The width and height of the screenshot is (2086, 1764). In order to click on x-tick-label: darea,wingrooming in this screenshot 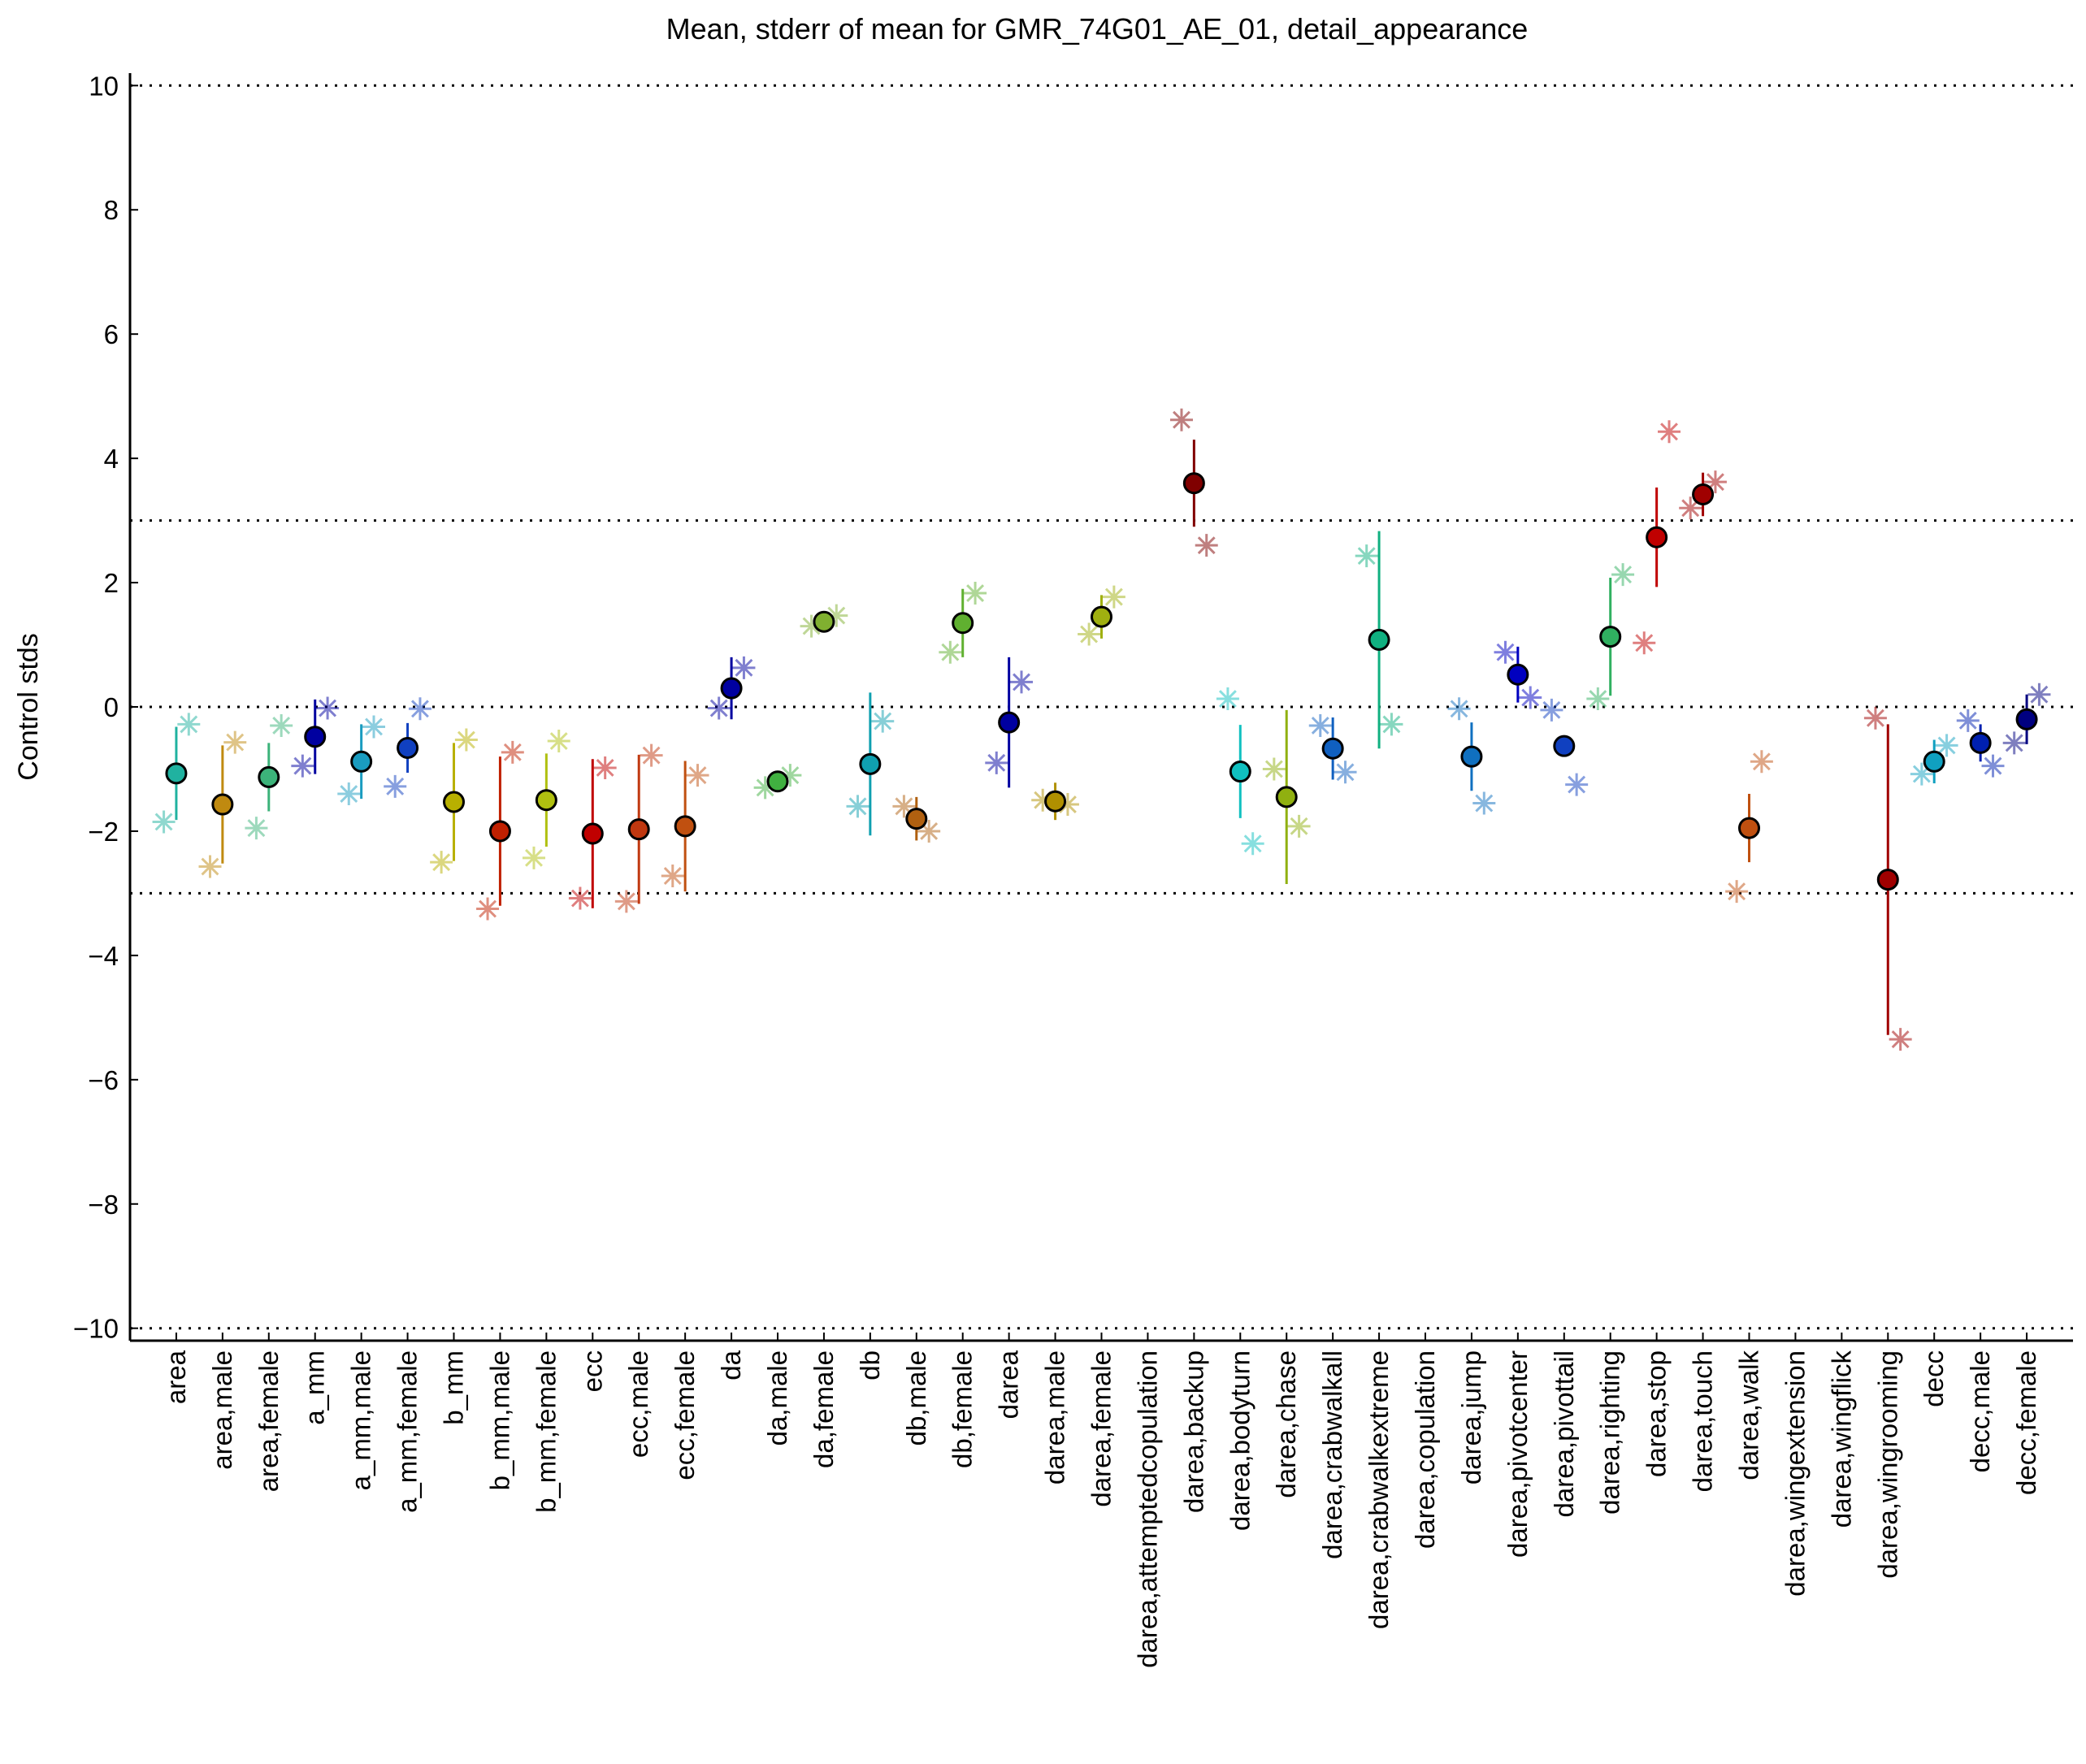, I will do `click(1887, 1464)`.